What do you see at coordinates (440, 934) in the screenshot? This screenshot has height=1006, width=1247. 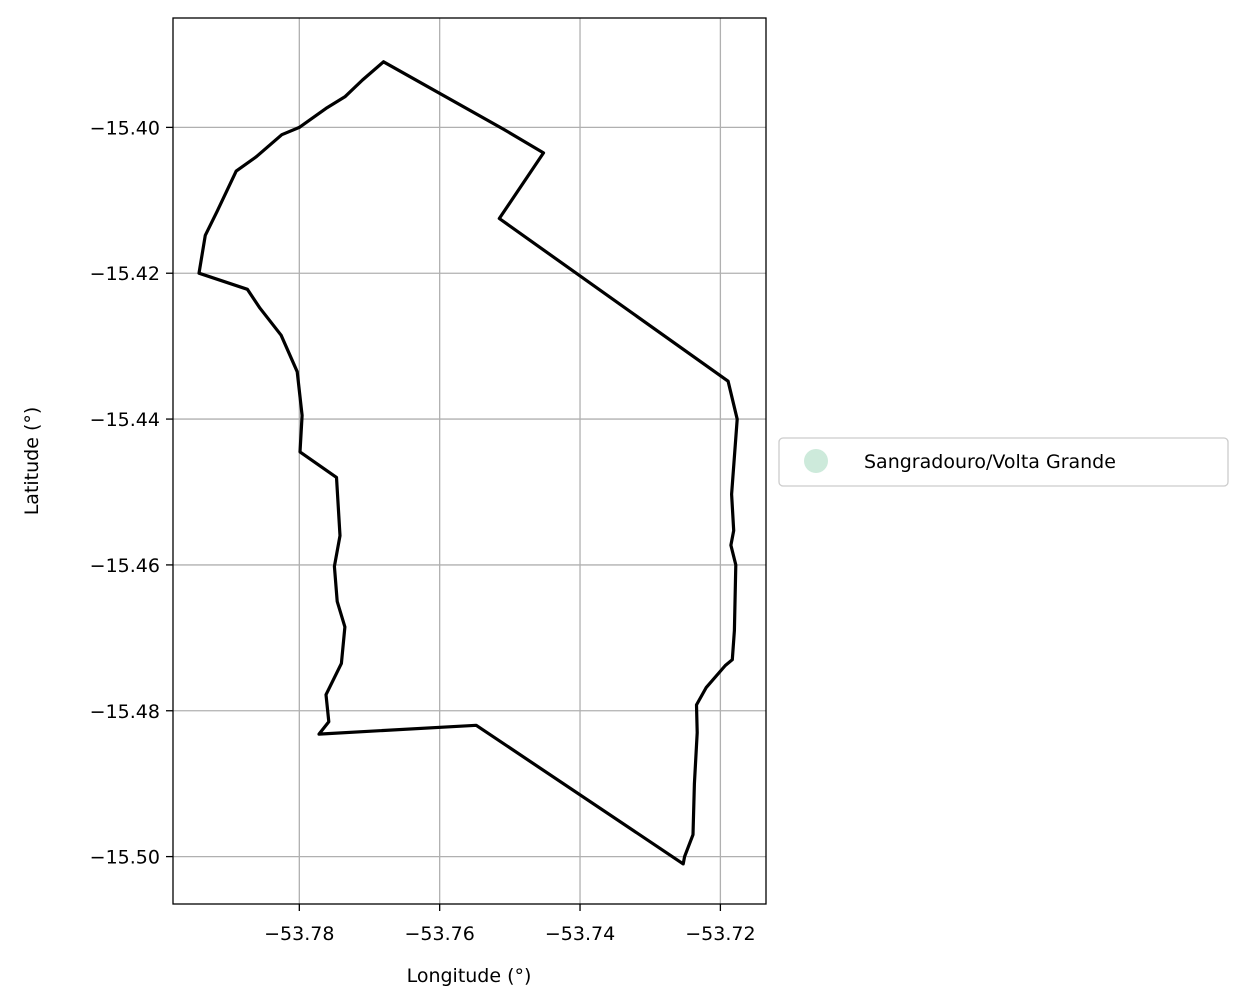 I see `x-tick-label: −53.76` at bounding box center [440, 934].